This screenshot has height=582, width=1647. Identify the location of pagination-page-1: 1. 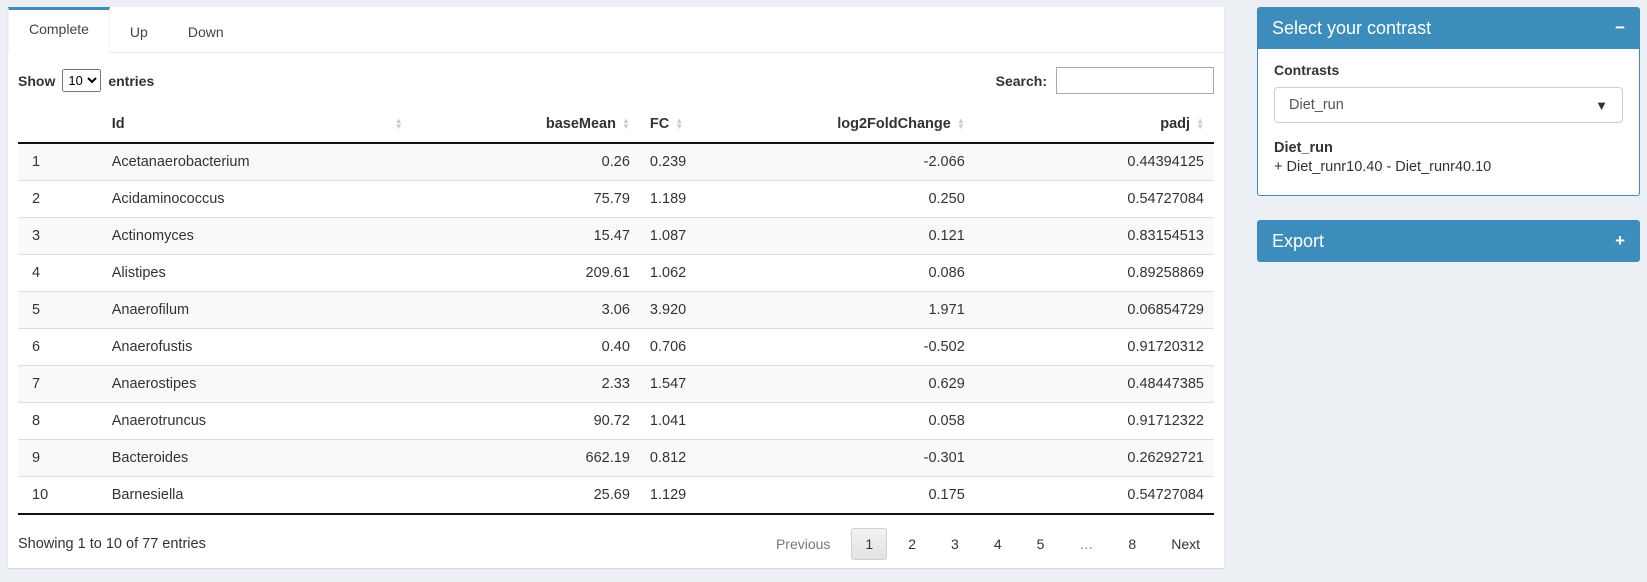
(869, 544).